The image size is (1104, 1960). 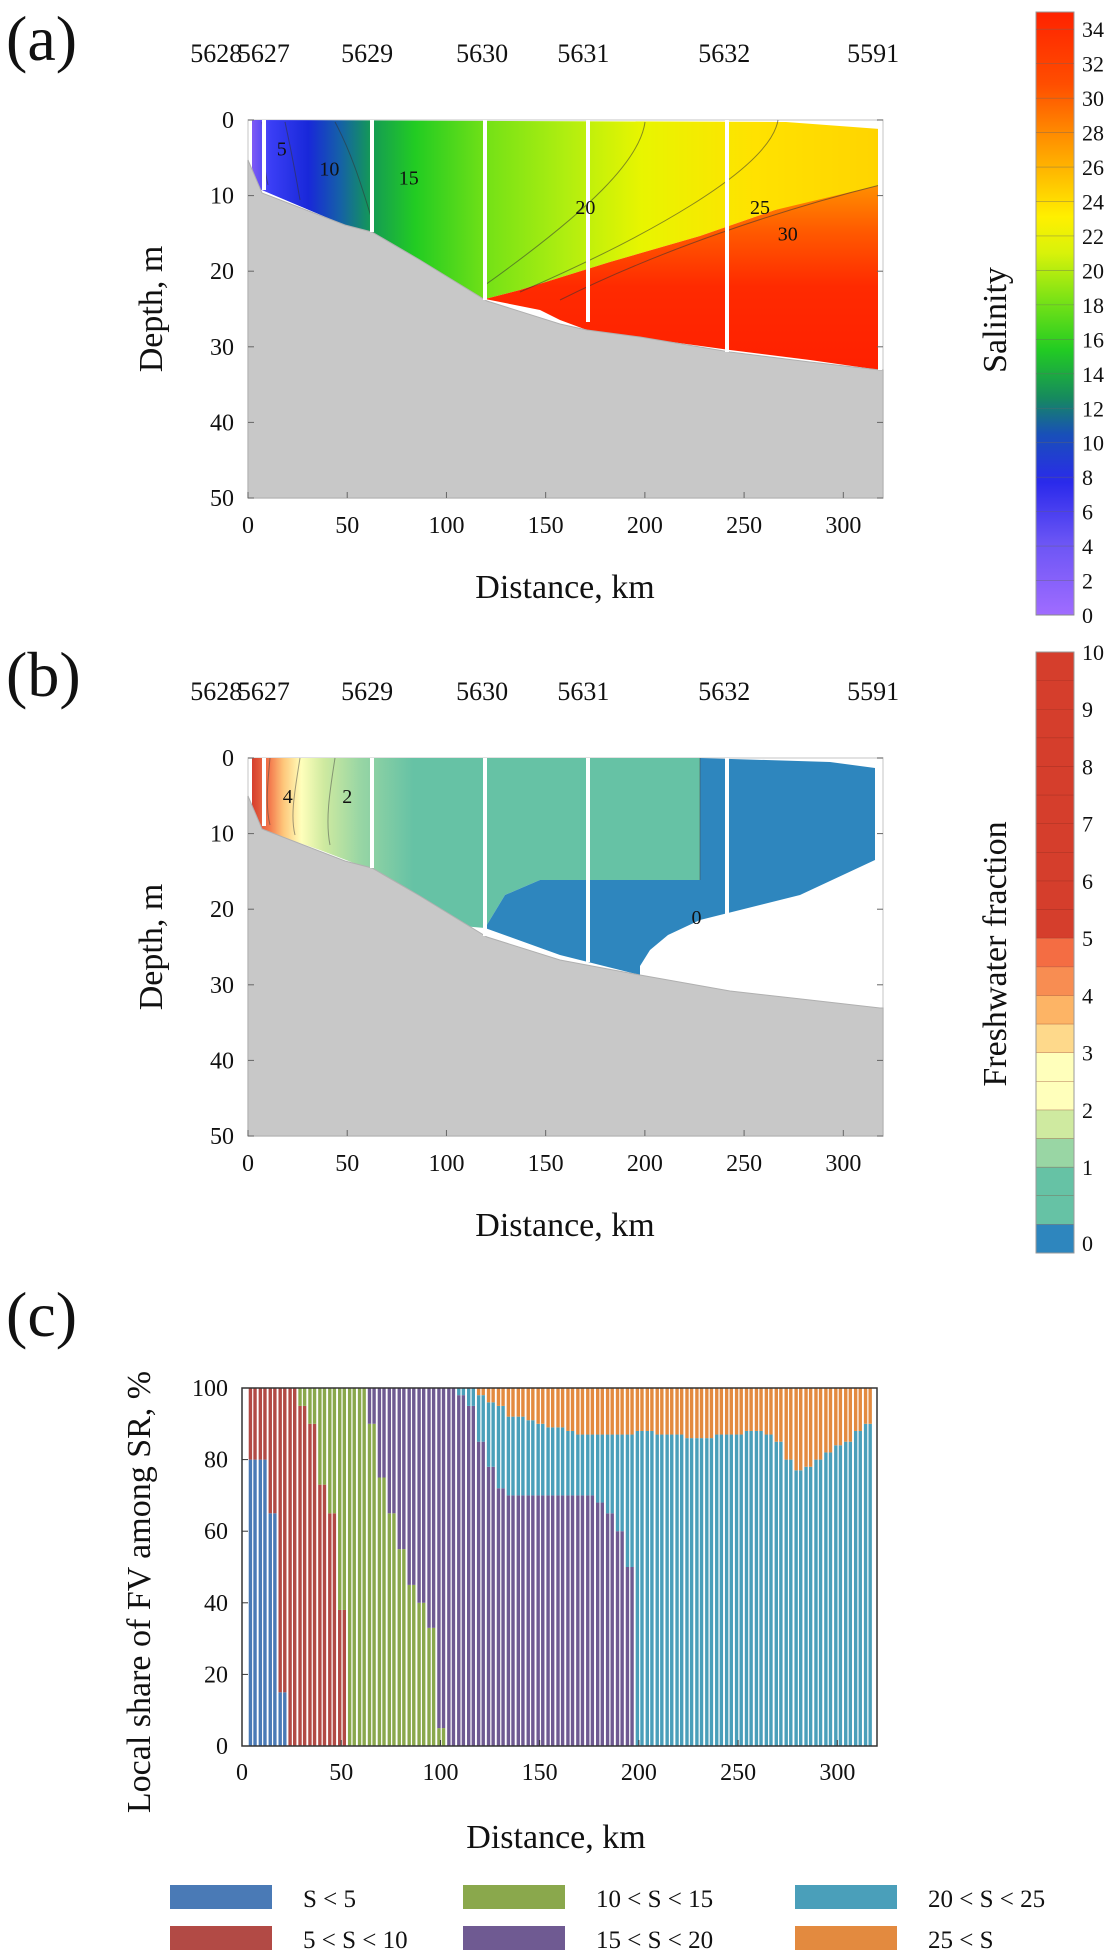 What do you see at coordinates (744, 526) in the screenshot?
I see `x-tick-label: 250` at bounding box center [744, 526].